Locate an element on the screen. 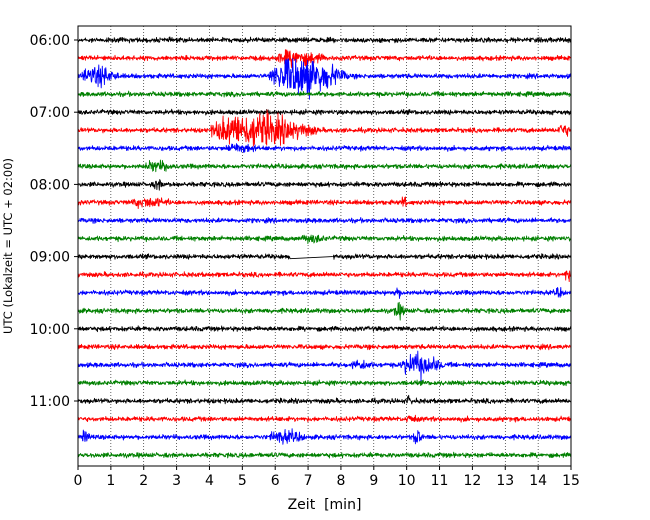 This screenshot has height=520, width=650. x-tick-label-5: 5 is located at coordinates (242, 481).